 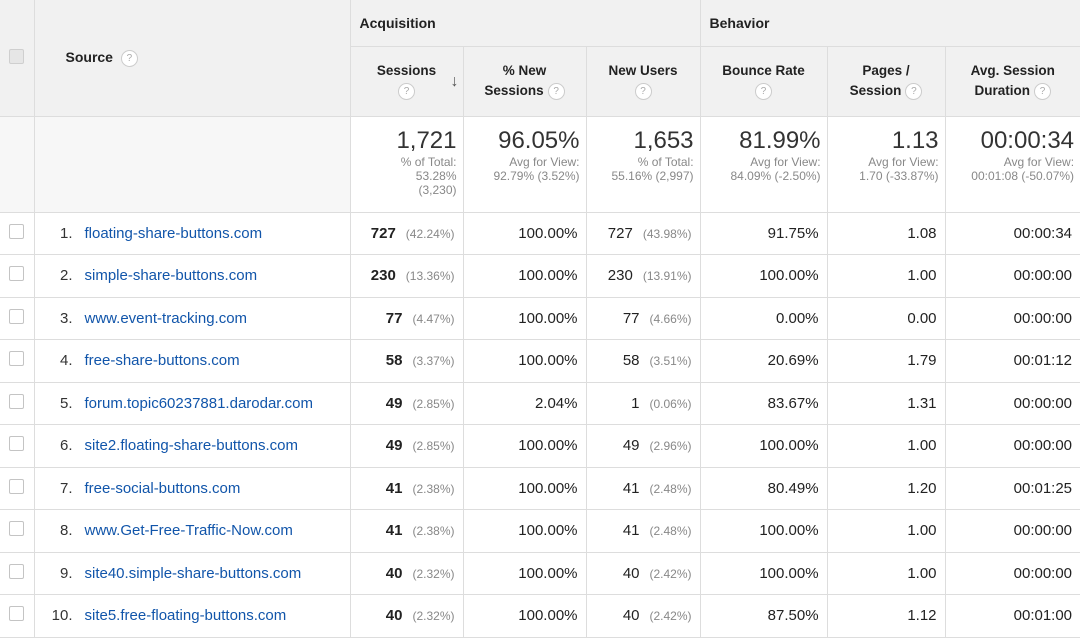 I want to click on pages-cell: 1.31, so click(x=886, y=403).